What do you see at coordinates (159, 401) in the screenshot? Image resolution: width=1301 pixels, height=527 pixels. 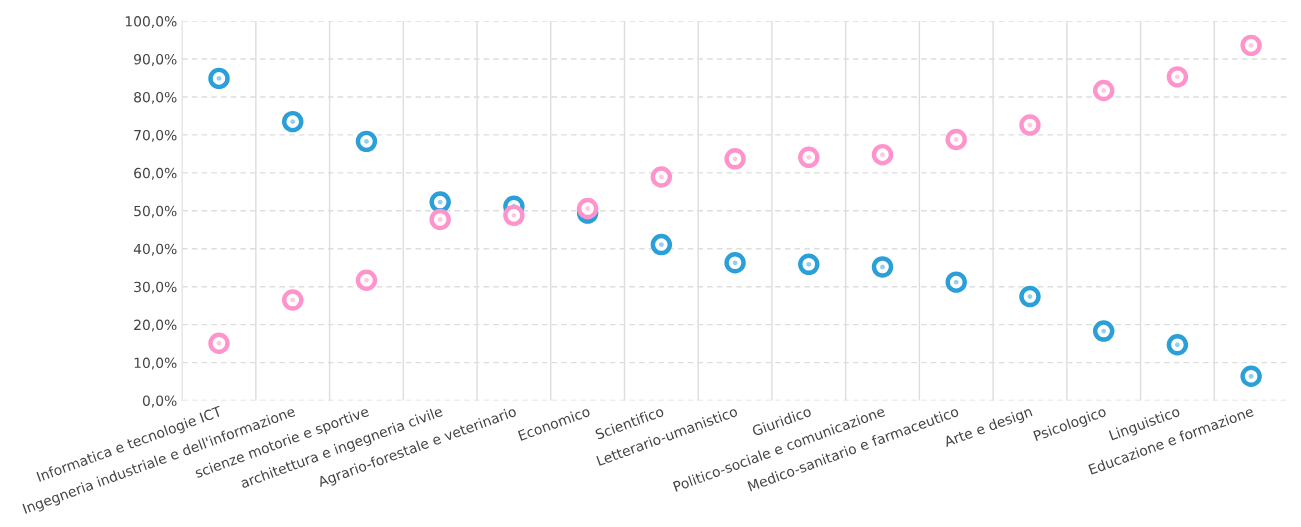 I see `y-tick-label: 0,0%` at bounding box center [159, 401].